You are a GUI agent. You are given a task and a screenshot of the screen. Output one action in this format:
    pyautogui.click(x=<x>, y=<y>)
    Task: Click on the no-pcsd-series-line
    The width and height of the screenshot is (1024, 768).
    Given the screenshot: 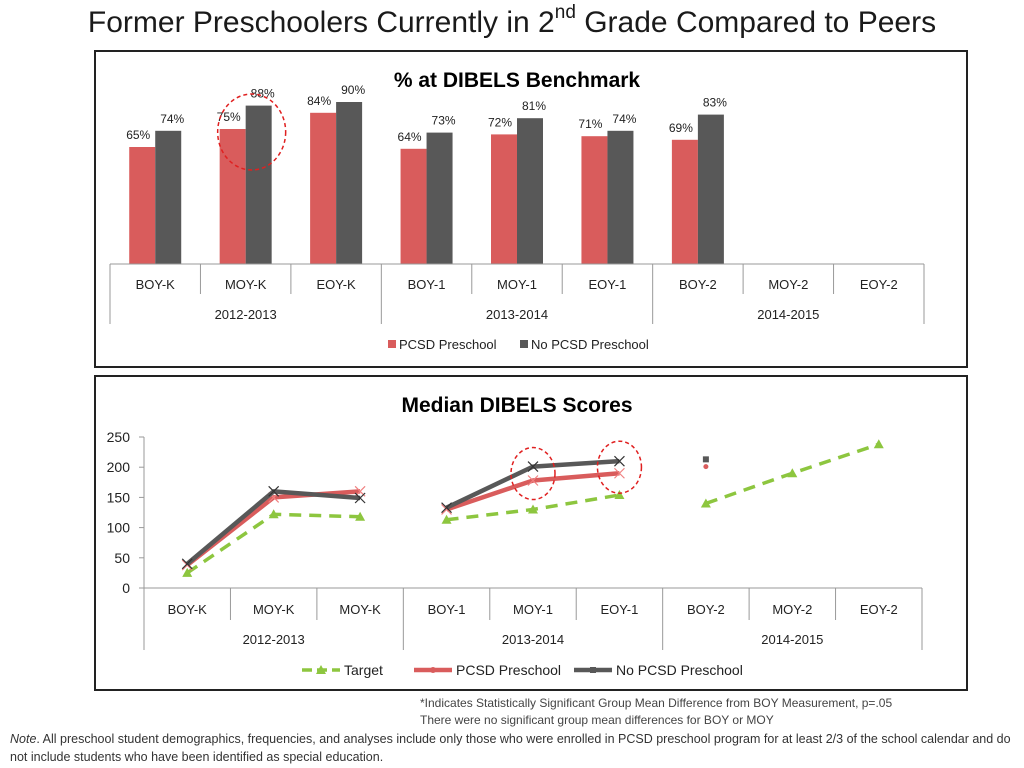 What is the action you would take?
    pyautogui.click(x=273, y=527)
    